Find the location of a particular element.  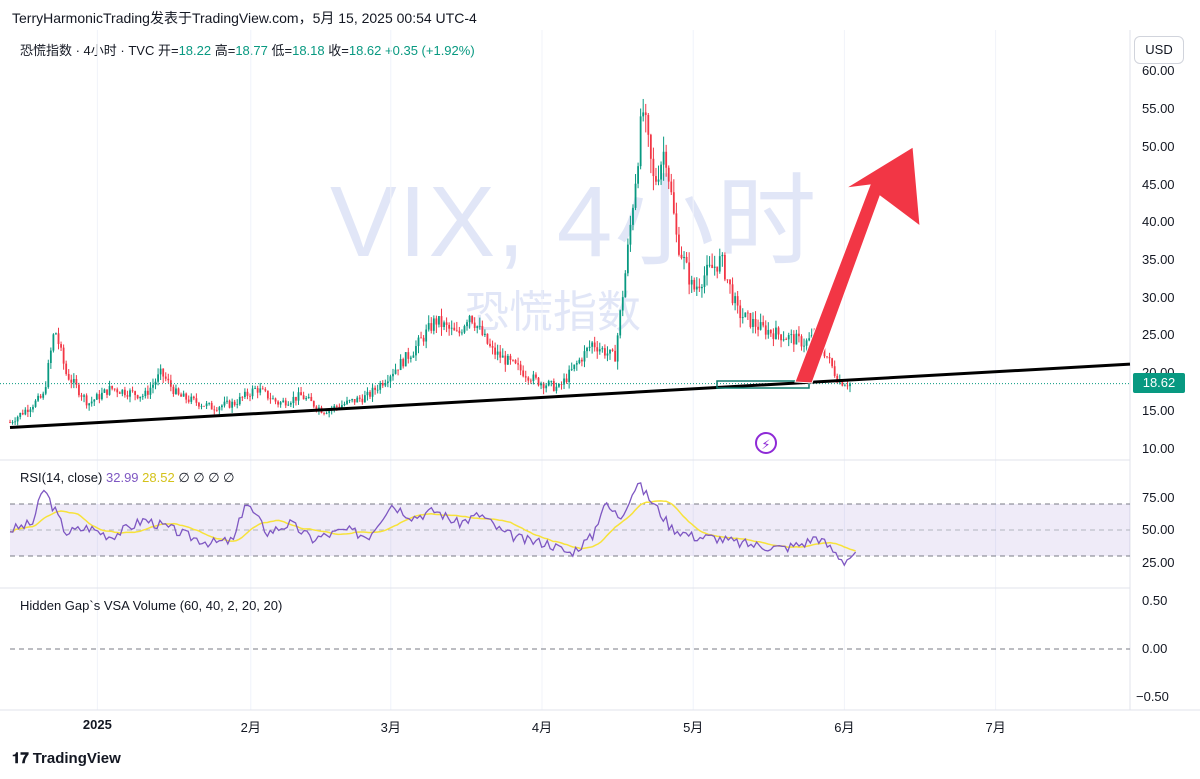

lightning-icon: ⚡ is located at coordinates (766, 443).